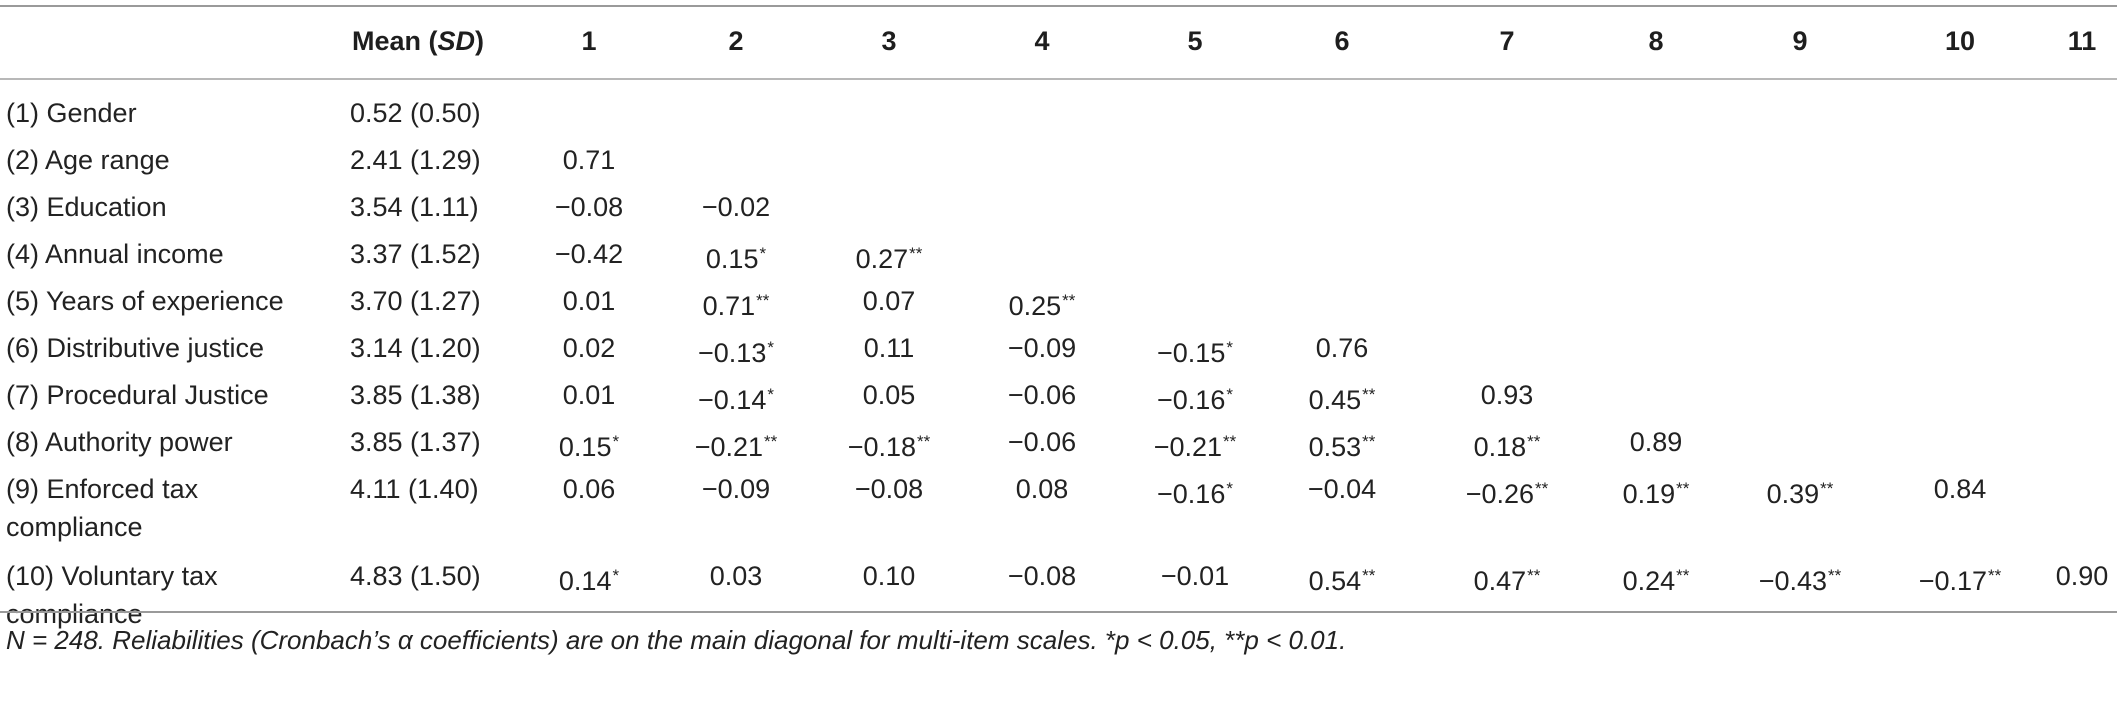 The height and width of the screenshot is (701, 2117). I want to click on correlation-value: 0.15, so click(732, 259).